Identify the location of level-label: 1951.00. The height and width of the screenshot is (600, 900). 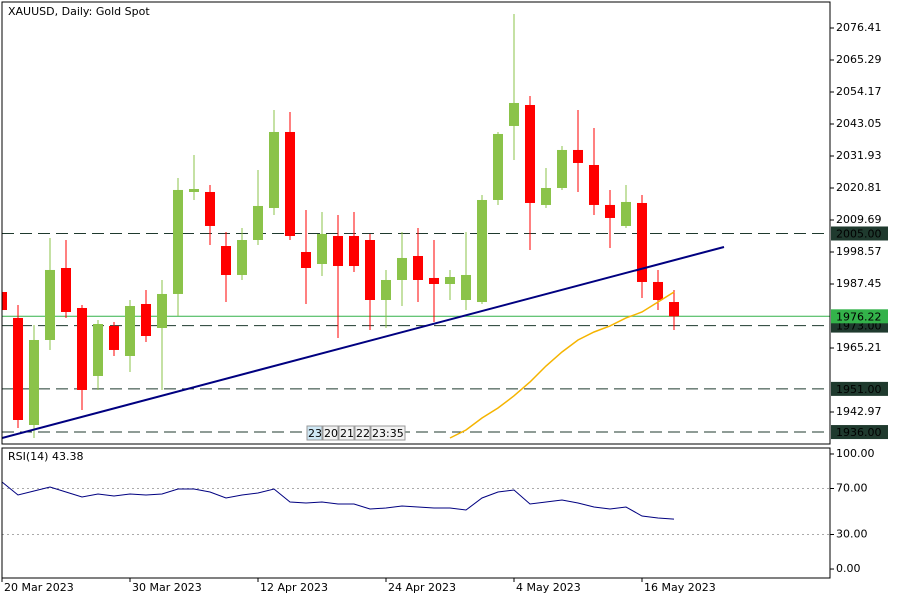
(859, 389).